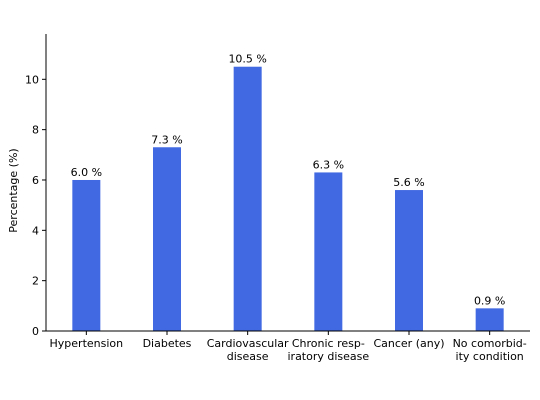 This screenshot has width=540, height=400. I want to click on bar-value-label: 5.6 %, so click(408, 182).